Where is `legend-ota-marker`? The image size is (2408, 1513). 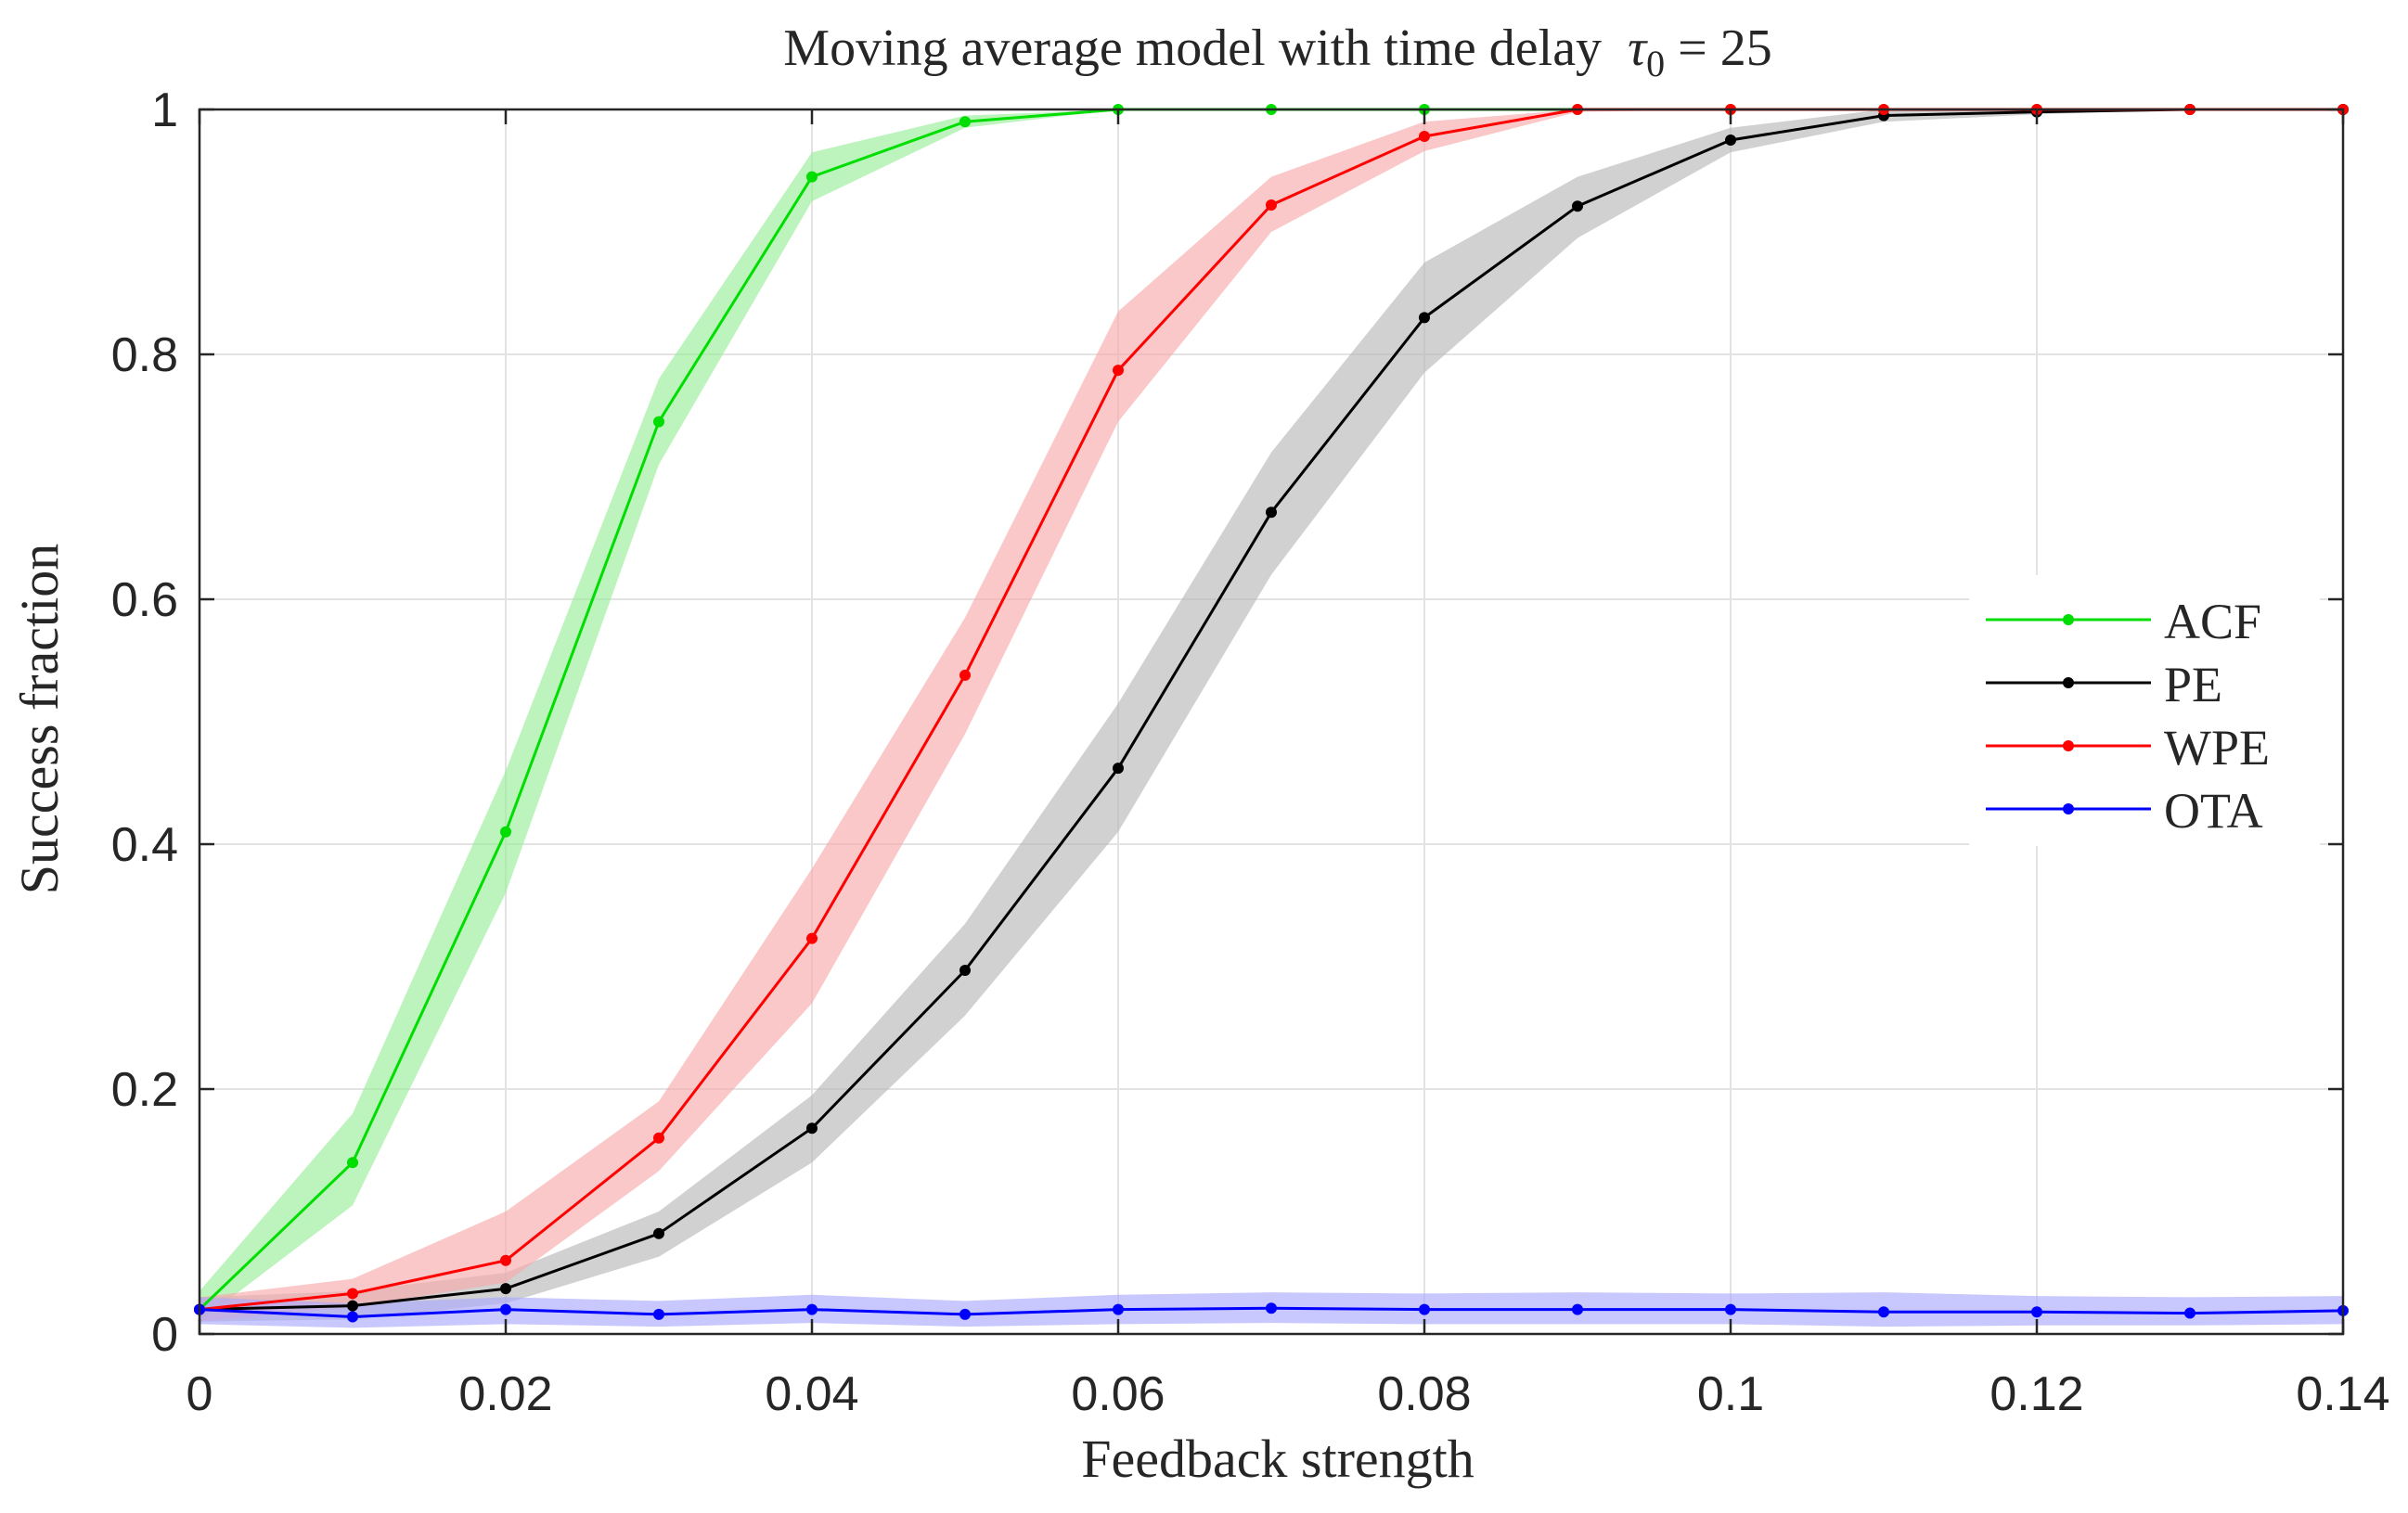 legend-ota-marker is located at coordinates (2069, 808).